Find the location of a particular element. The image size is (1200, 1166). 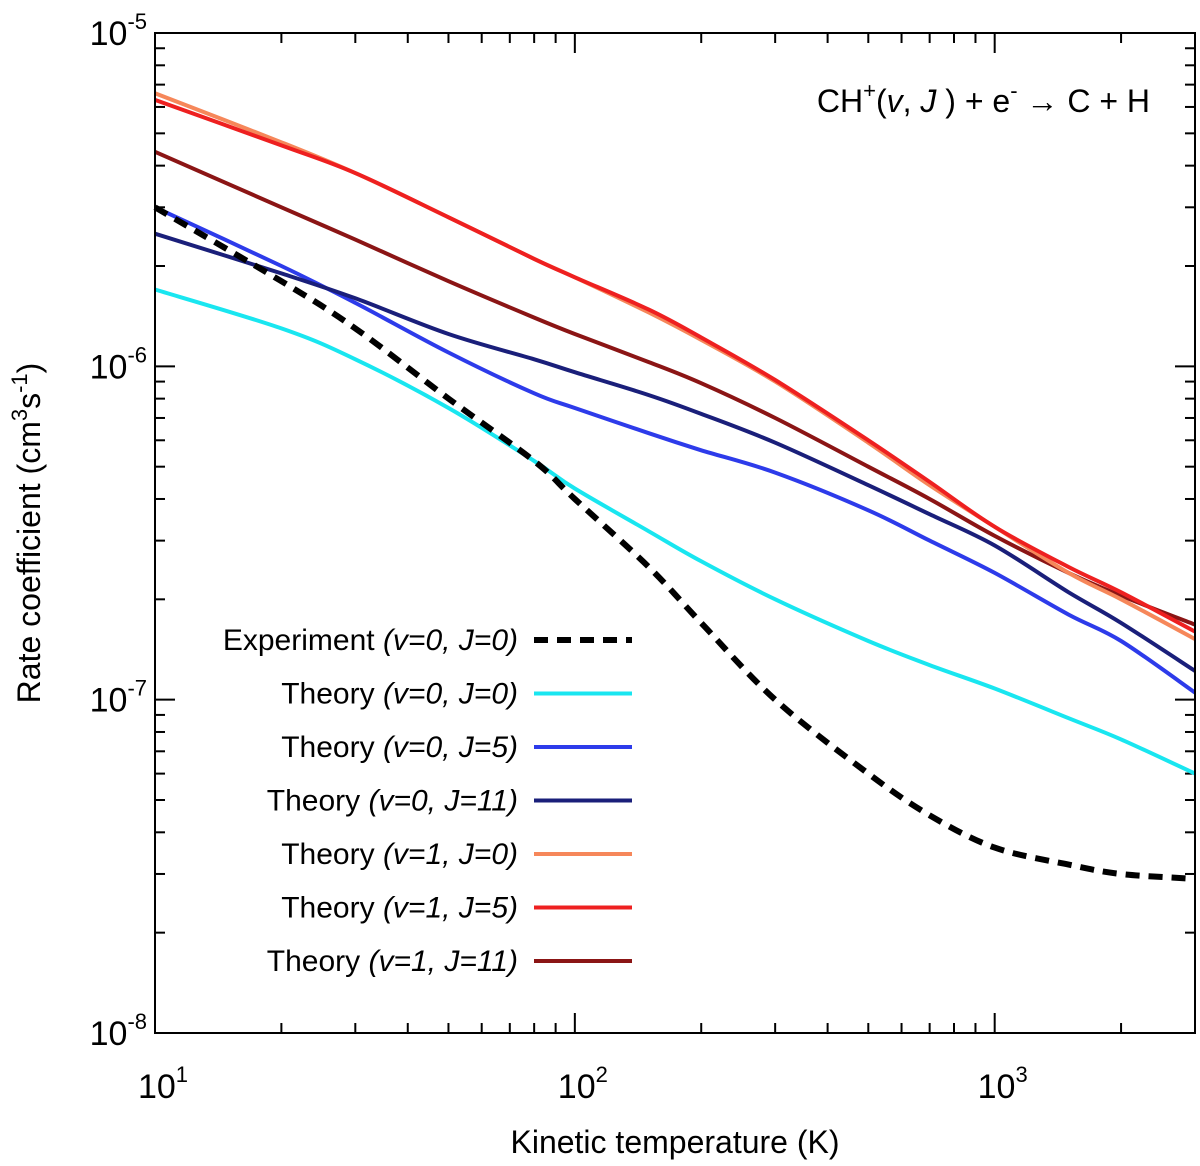

x-axis-title: Kinetic temperature (K) is located at coordinates (674, 1142).